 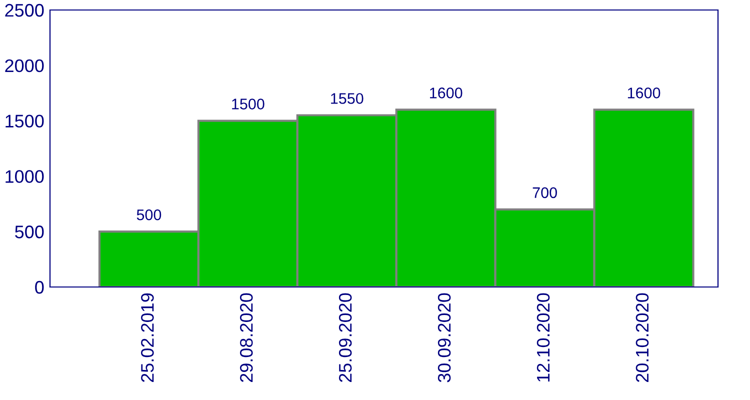 What do you see at coordinates (39, 287) in the screenshot?
I see `y-tick-label: 0` at bounding box center [39, 287].